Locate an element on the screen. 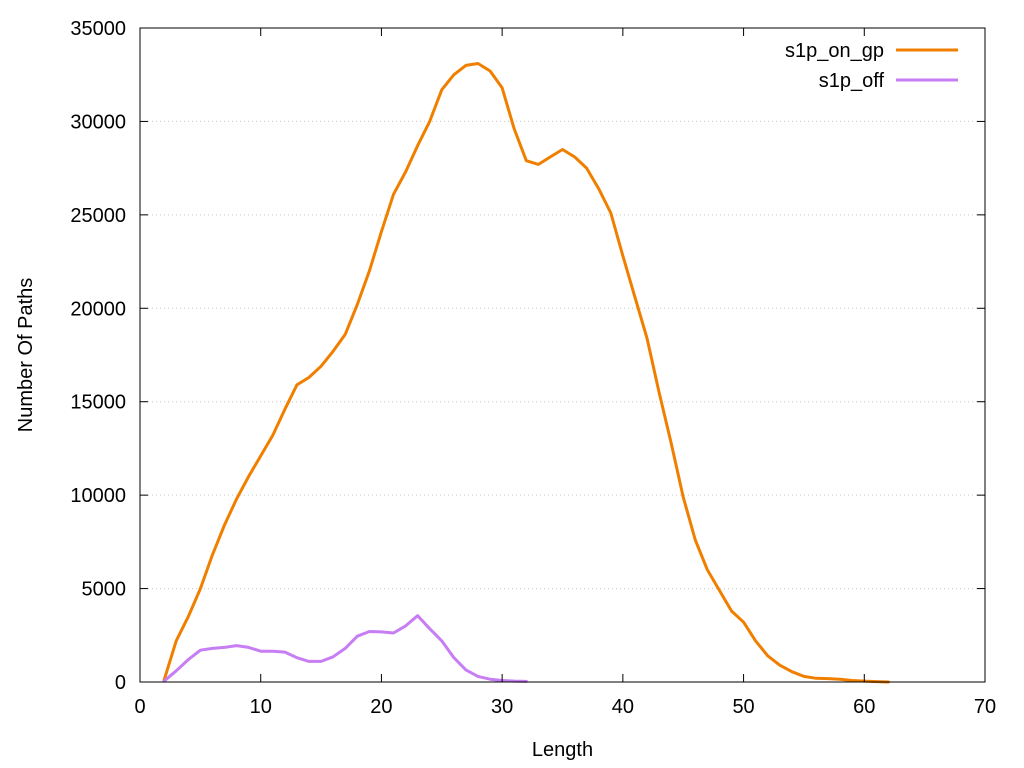 The height and width of the screenshot is (768, 1024). legend-label-s1p-off: s1p_off is located at coordinates (852, 81).